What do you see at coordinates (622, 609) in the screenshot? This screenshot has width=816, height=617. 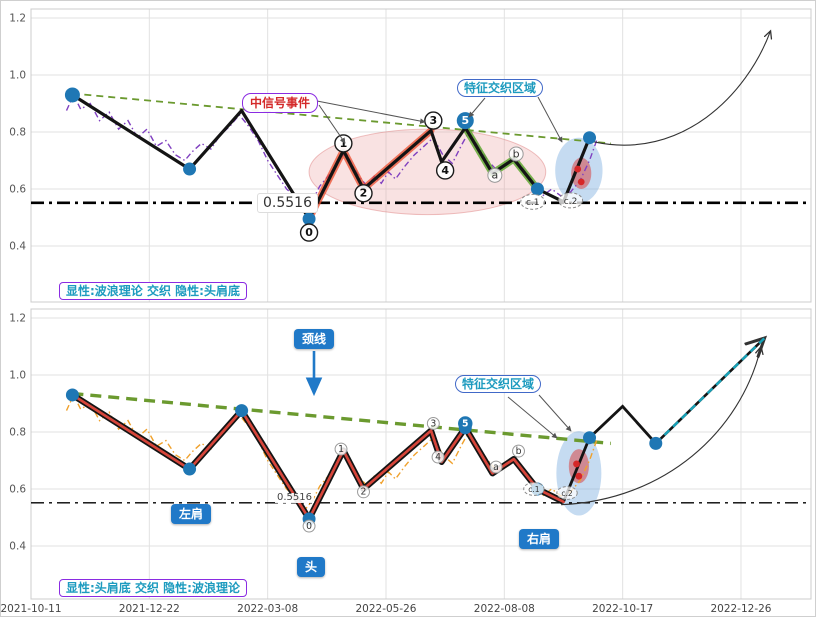 I see `x-tick-label: 2022-10-17` at bounding box center [622, 609].